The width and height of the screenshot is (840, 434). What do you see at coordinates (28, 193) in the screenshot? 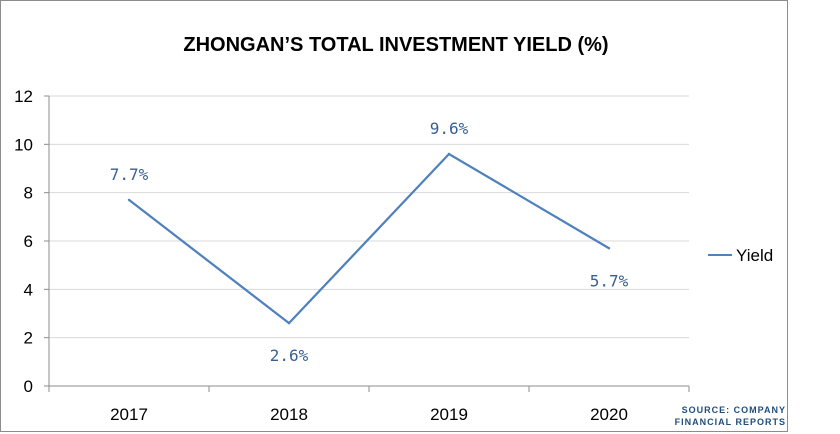
I see `y-tick-label-8: 8` at bounding box center [28, 193].